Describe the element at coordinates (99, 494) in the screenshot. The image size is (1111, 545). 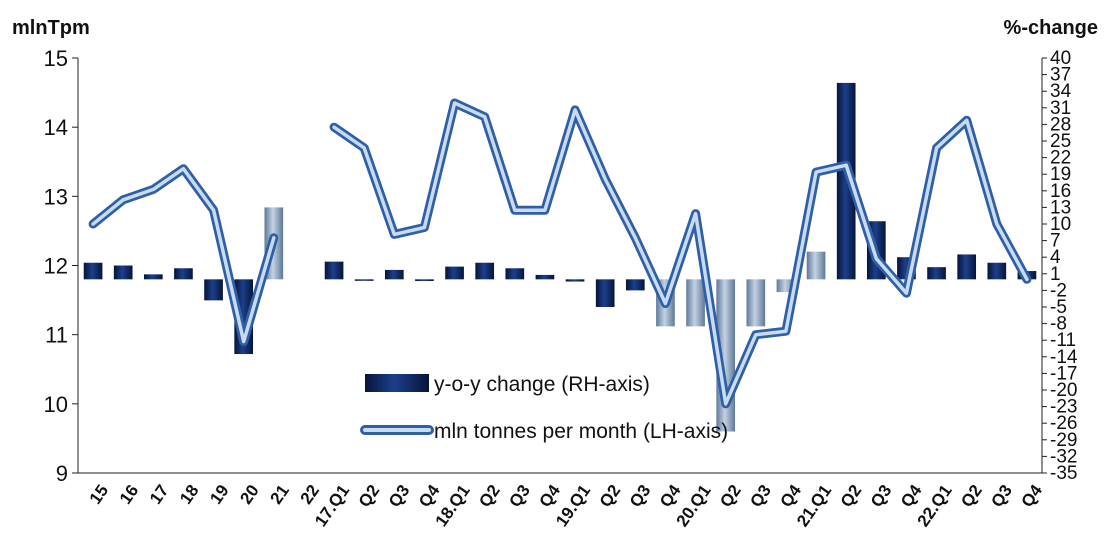
I see `x-tick-label: 15` at that location.